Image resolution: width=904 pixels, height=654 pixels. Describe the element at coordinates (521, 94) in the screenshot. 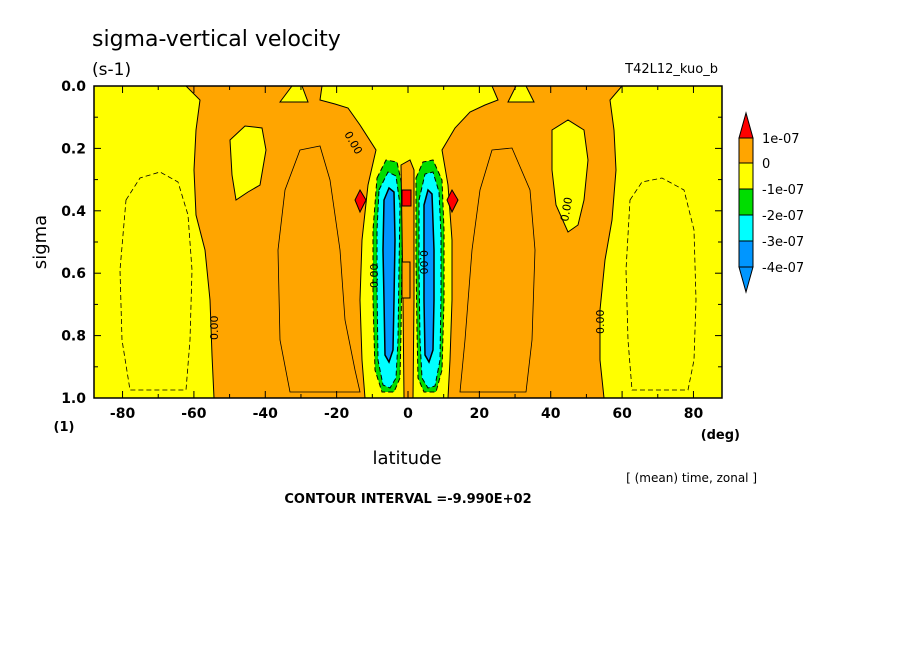

I see `pocket-top-right` at that location.